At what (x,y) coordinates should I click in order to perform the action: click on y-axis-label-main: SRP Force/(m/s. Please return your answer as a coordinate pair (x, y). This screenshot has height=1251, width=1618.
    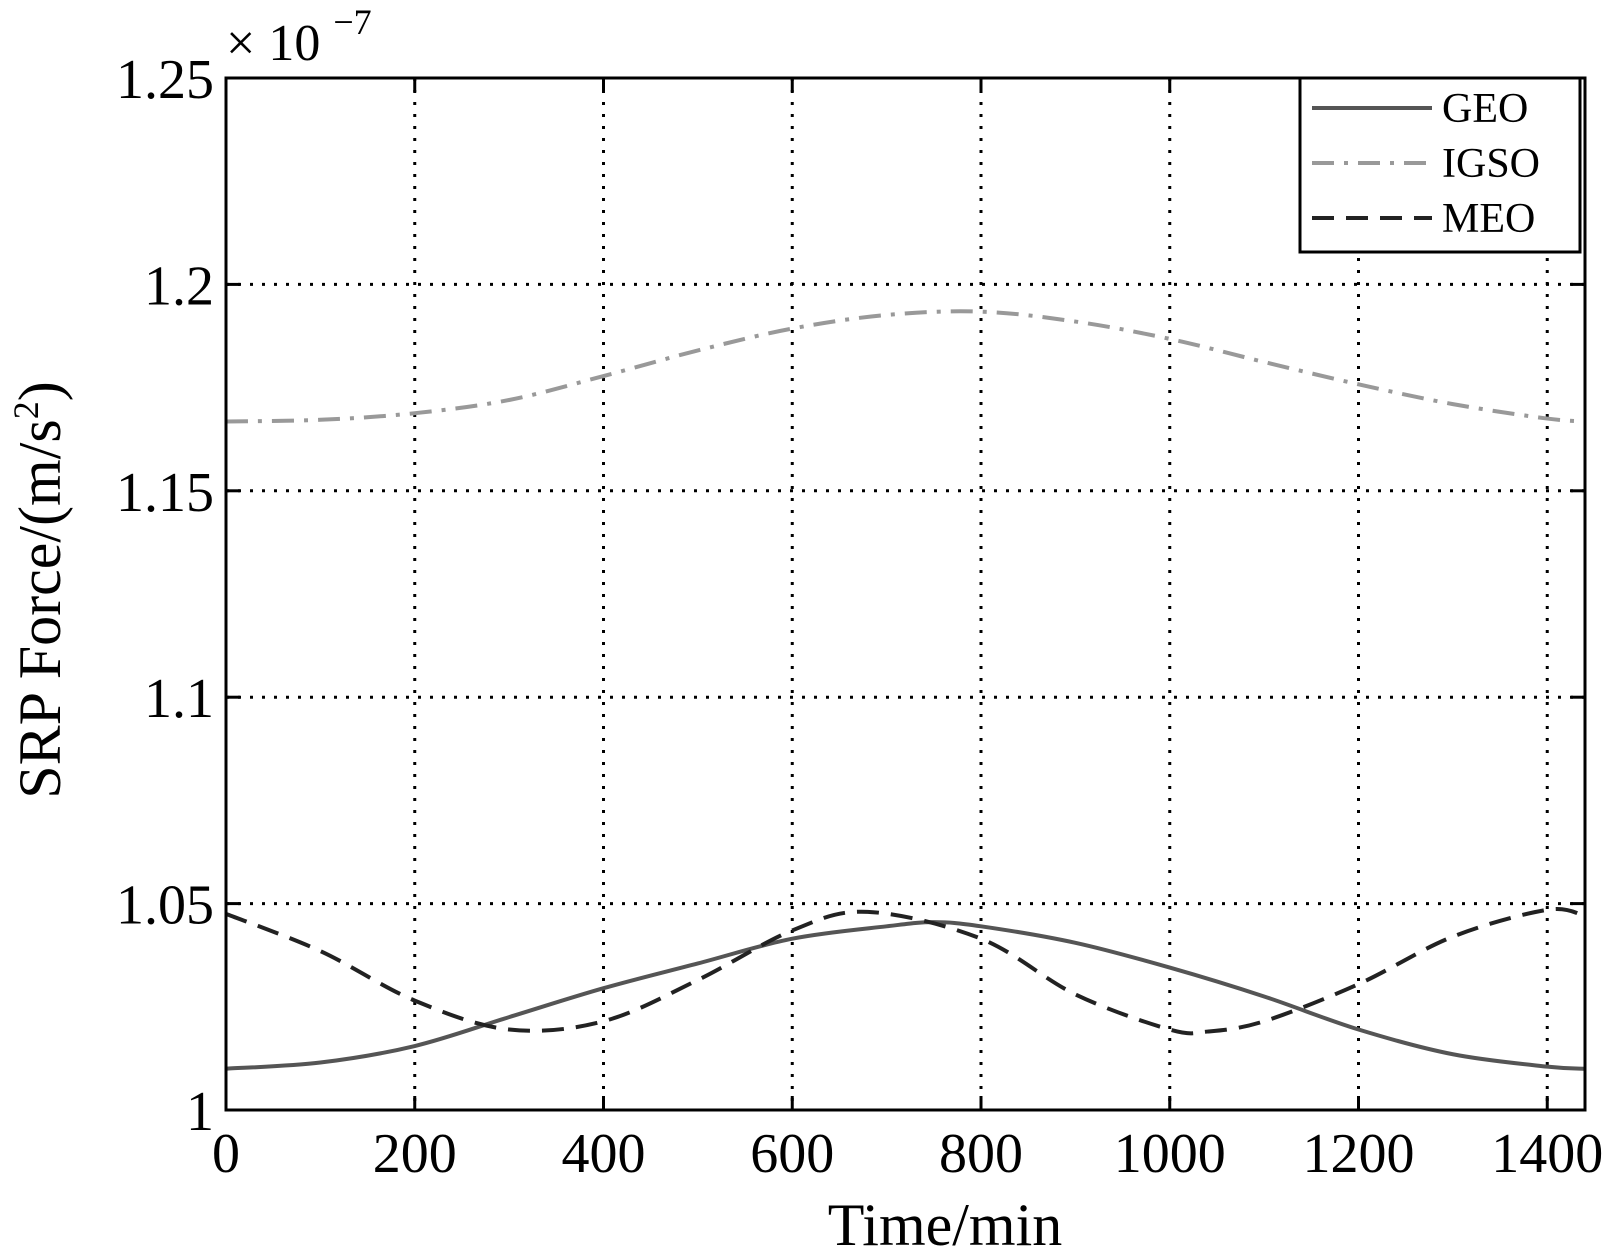
    Looking at the image, I should click on (40, 608).